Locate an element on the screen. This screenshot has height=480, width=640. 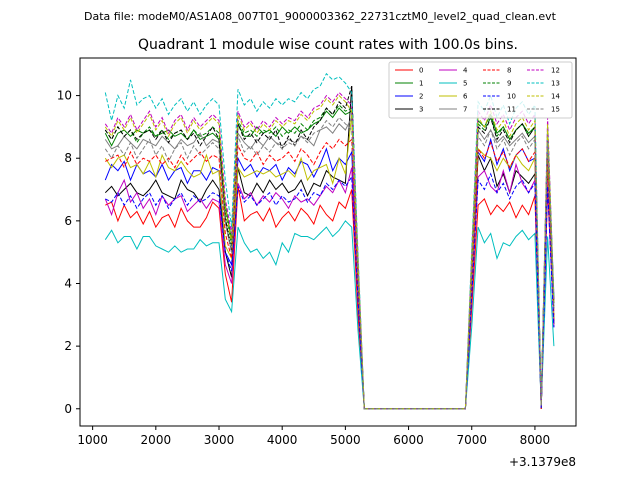
y-tick-label: 2 is located at coordinates (68, 346).